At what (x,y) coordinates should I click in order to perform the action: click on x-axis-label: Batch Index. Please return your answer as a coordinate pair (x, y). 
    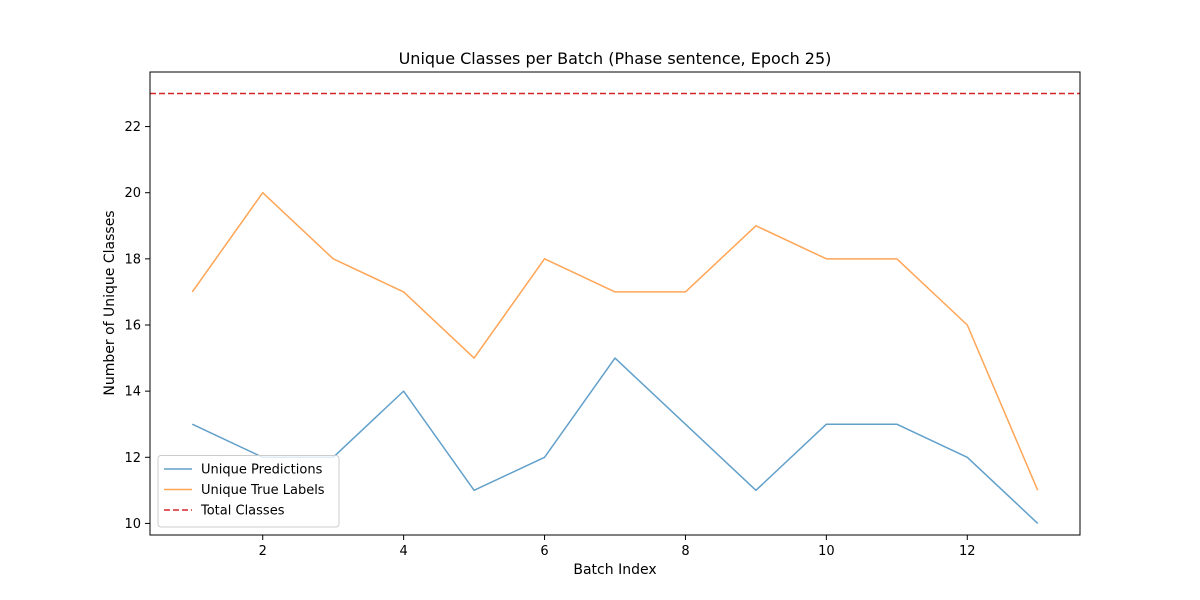
    Looking at the image, I should click on (614, 570).